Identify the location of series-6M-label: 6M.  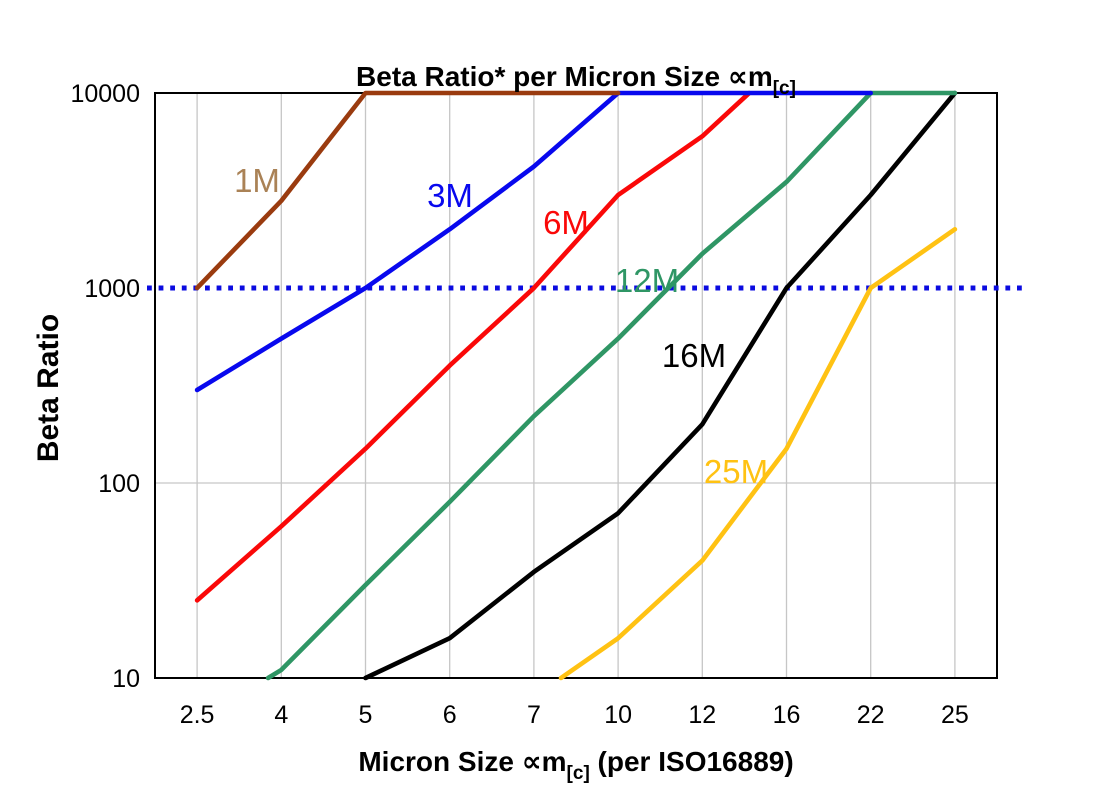
(566, 222).